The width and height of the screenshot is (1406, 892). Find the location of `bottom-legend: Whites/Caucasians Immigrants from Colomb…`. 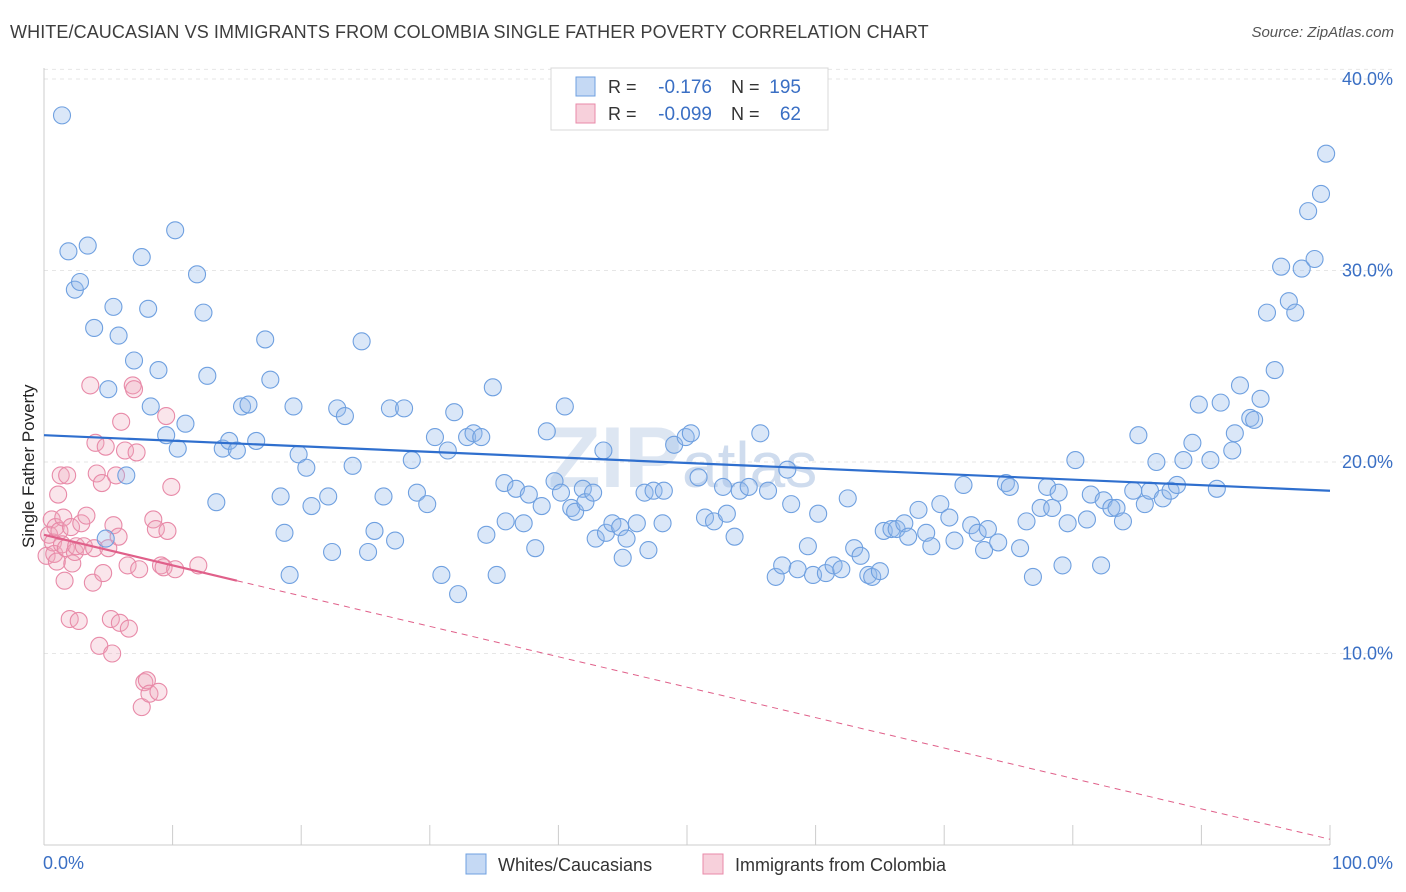

bottom-legend: Whites/Caucasians Immigrants from Colomb… is located at coordinates (706, 864).